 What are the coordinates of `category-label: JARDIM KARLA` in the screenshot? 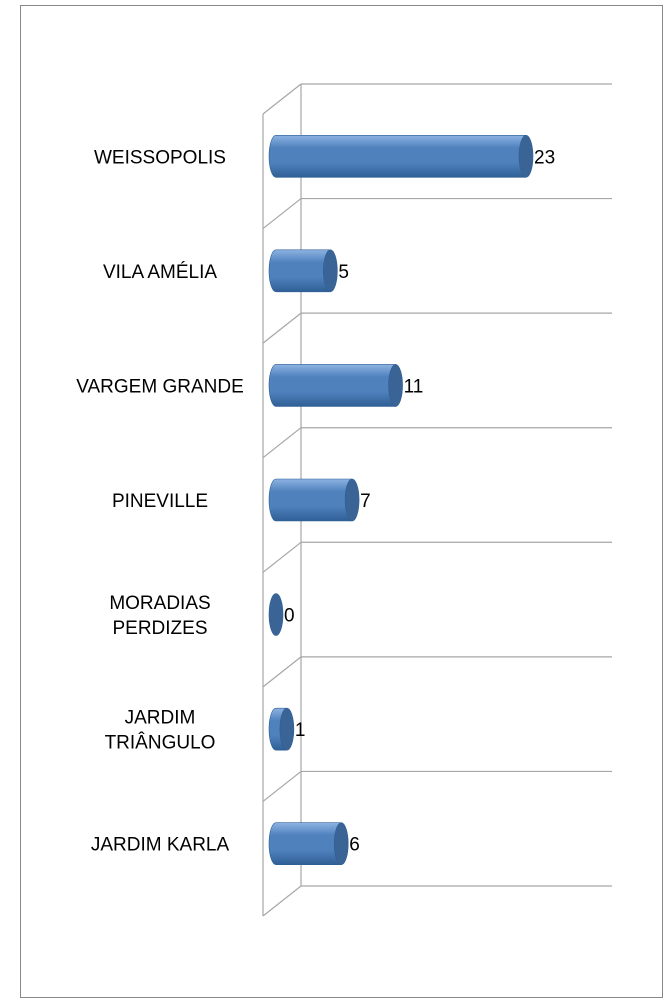 It's located at (160, 845).